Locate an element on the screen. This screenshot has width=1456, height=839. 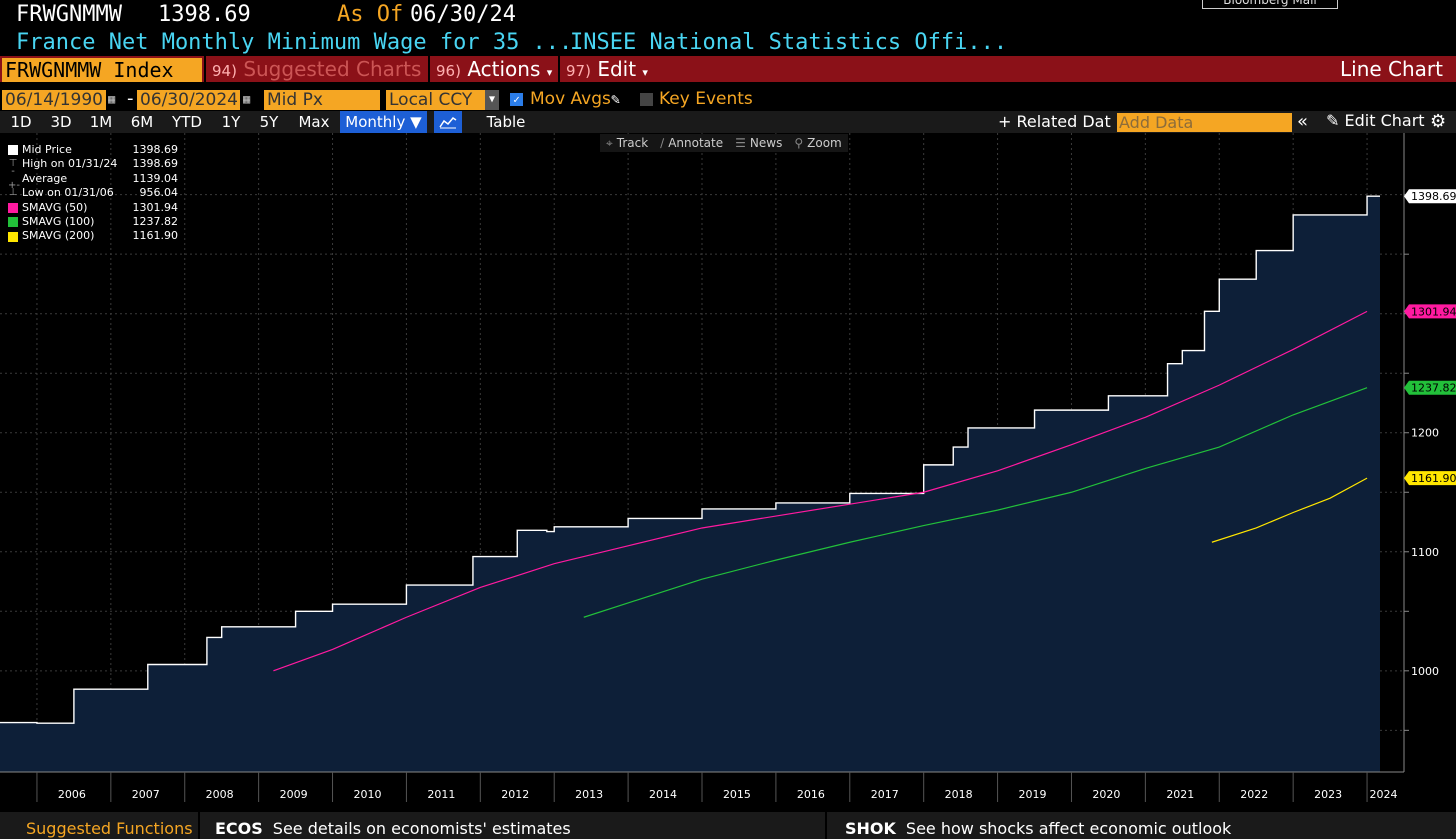
terminal-tag: Bloomberg Mail is located at coordinates (1270, 4).